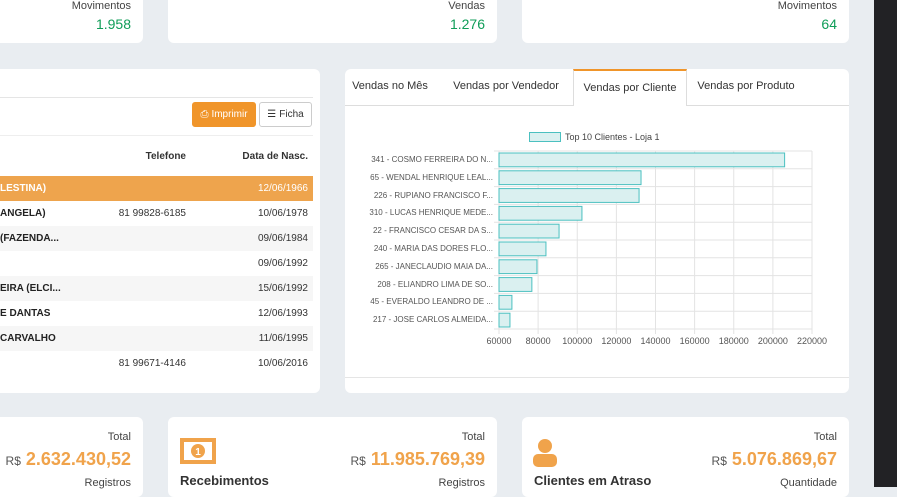  I want to click on cell-birth: 15/06/1992, so click(282, 288).